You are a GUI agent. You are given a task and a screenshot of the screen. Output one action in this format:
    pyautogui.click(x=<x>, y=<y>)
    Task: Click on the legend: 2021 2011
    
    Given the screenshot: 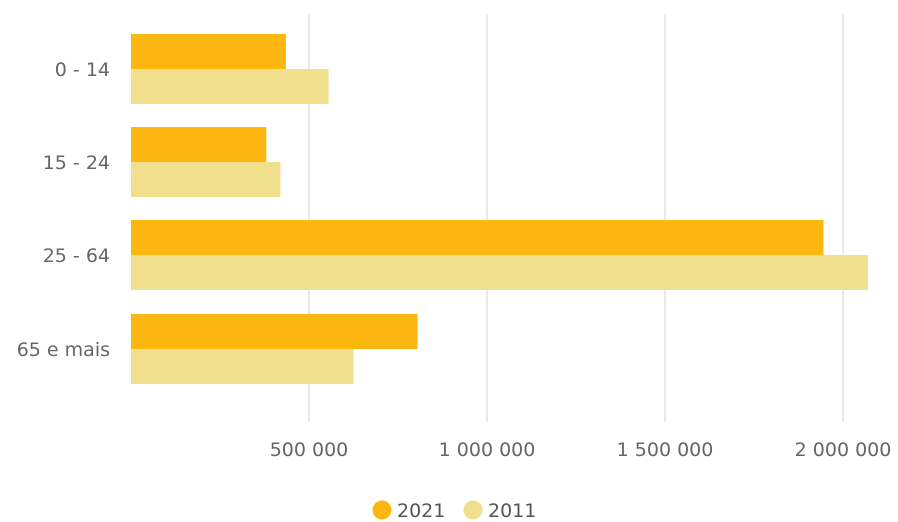 What is the action you would take?
    pyautogui.click(x=454, y=511)
    